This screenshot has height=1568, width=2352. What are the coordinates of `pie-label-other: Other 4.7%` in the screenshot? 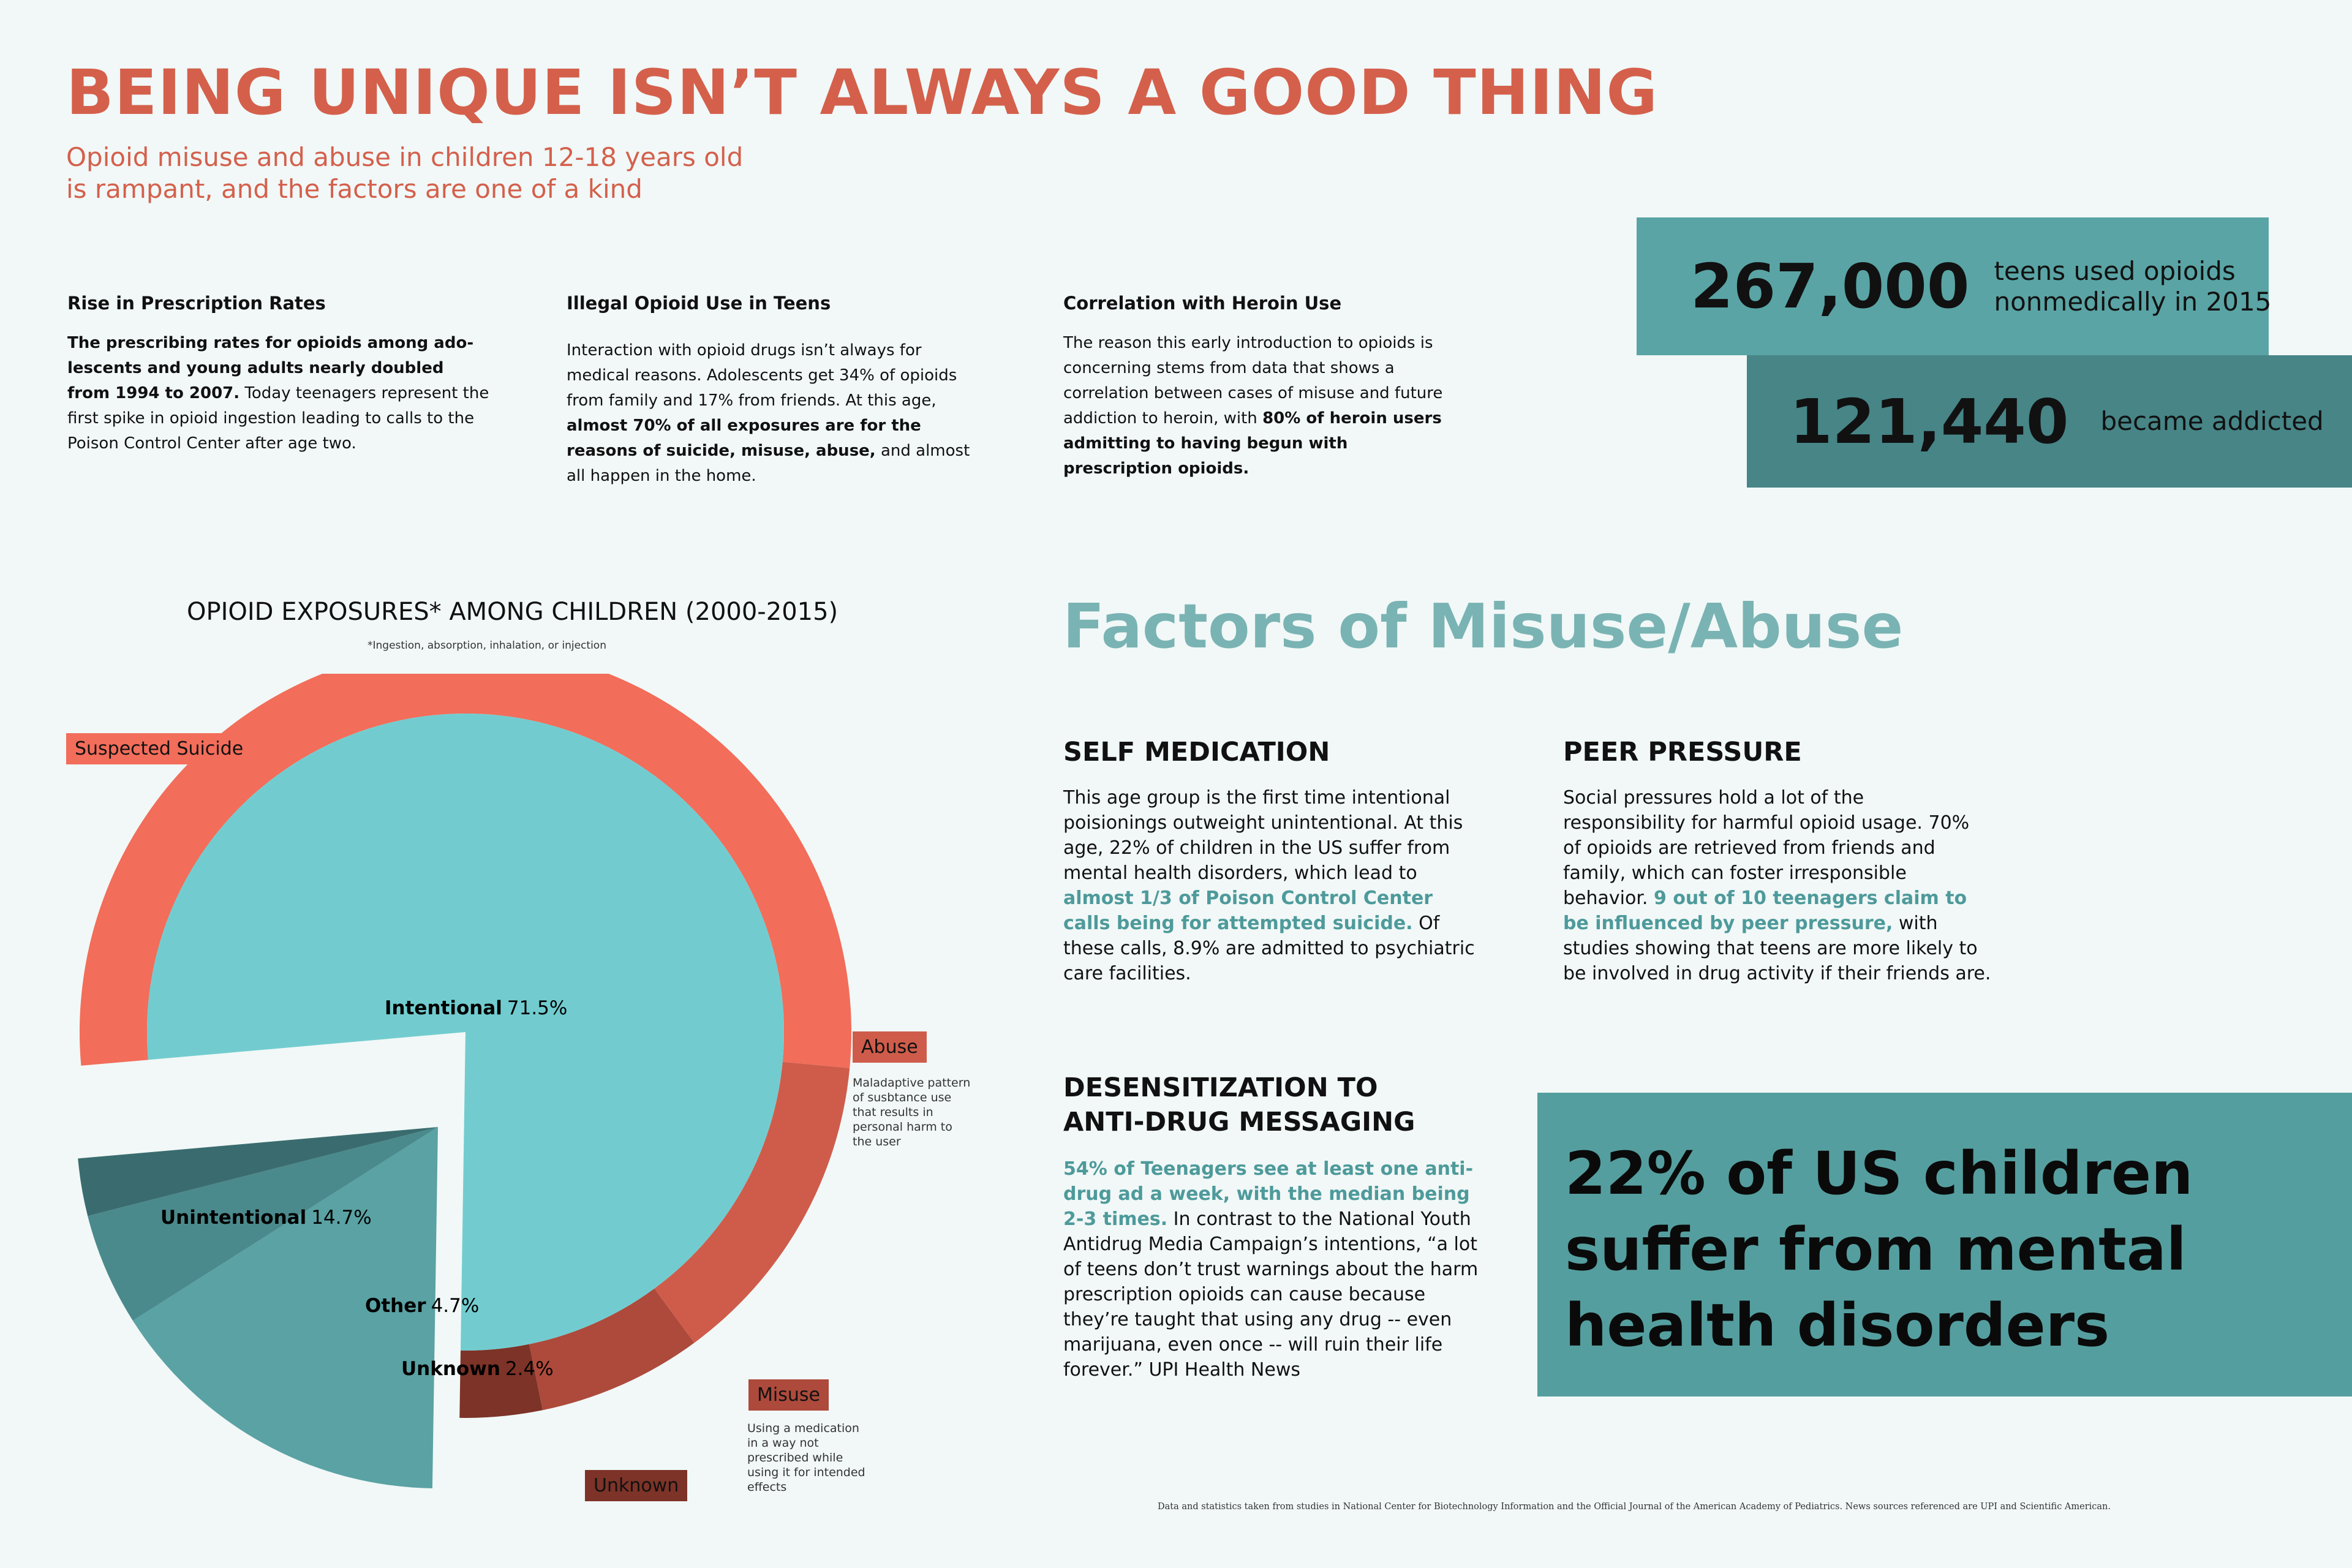 It's located at (422, 1306).